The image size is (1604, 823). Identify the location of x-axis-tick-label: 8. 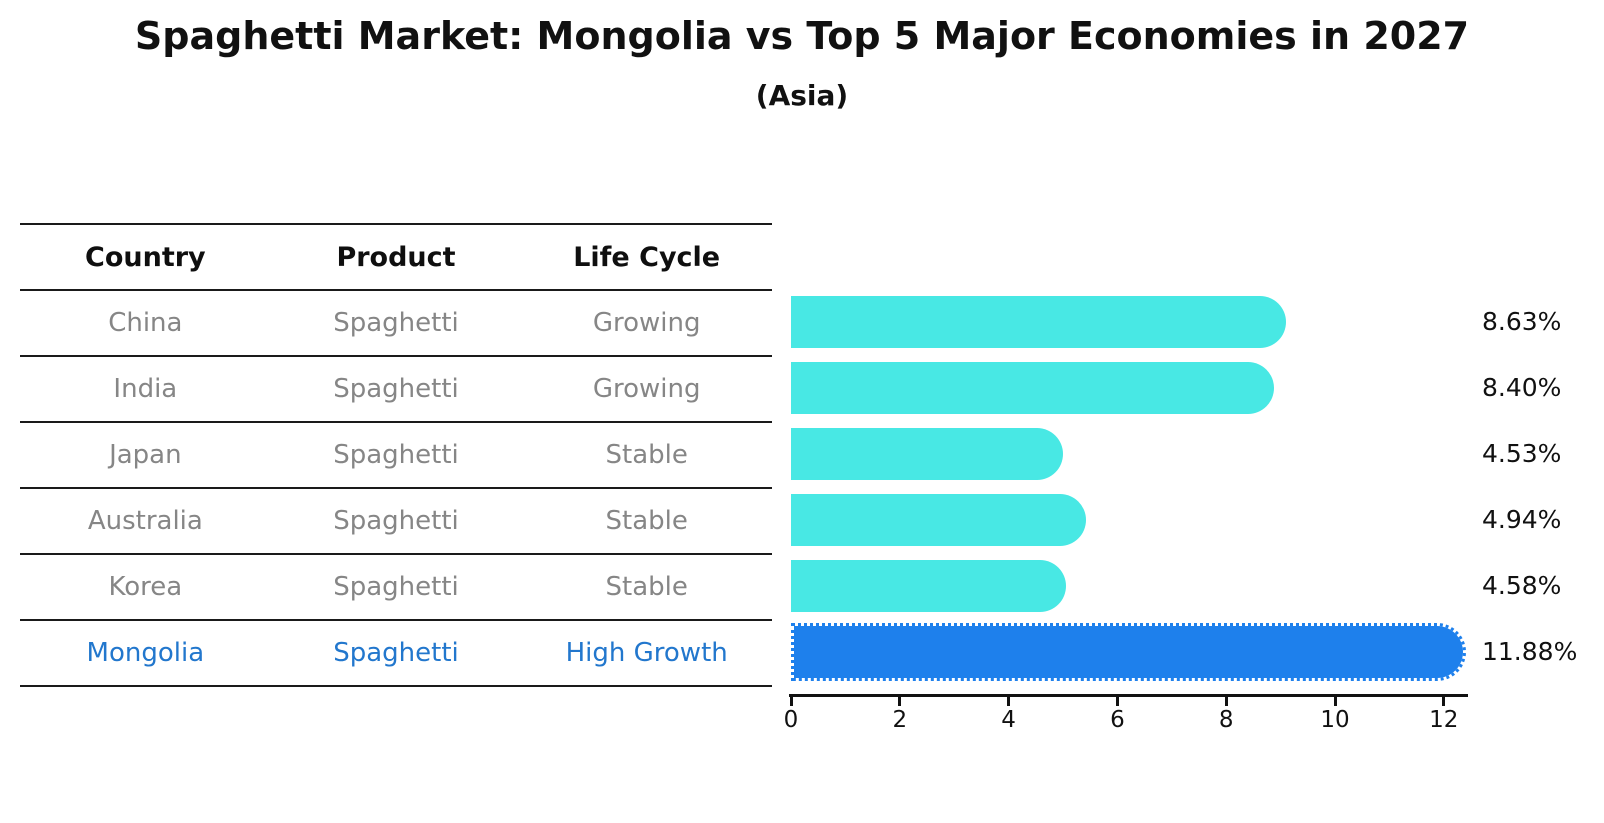
(1226, 720).